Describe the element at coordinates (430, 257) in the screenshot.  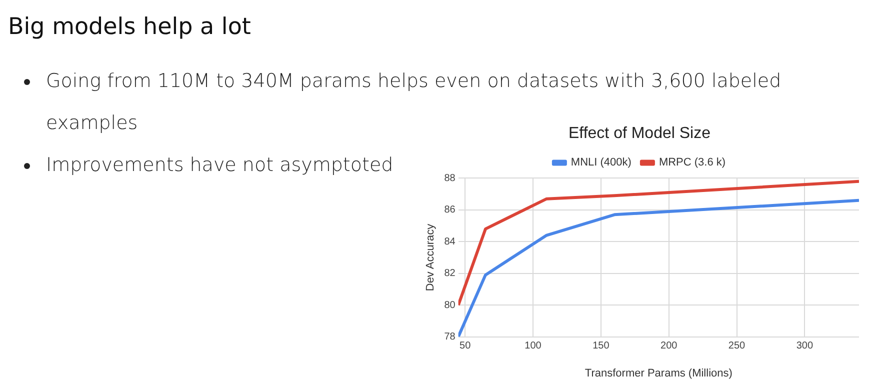
I see `y-axis-title: Dev Accuracy` at that location.